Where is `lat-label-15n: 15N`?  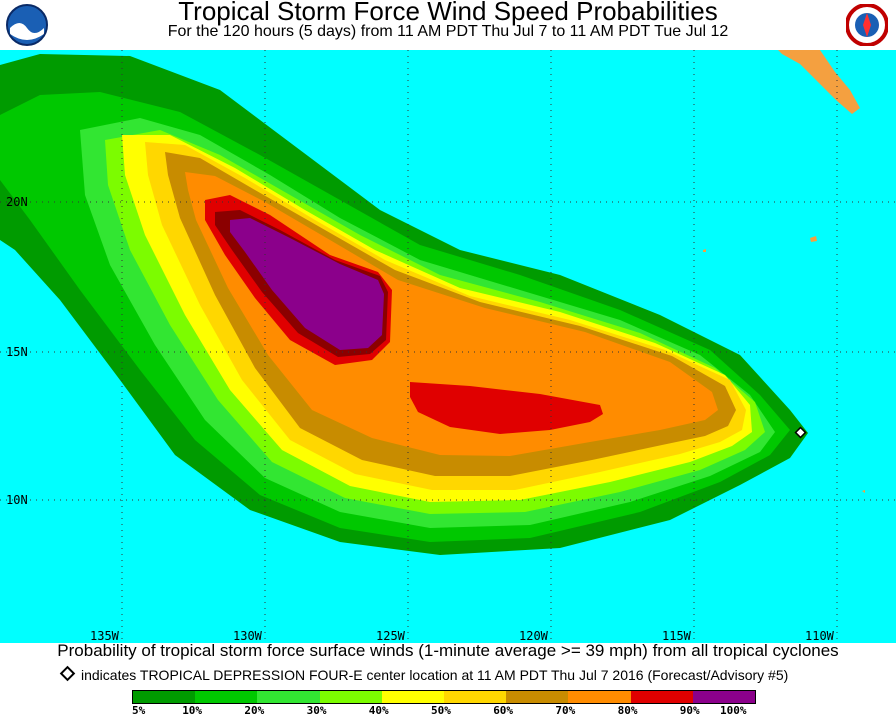 lat-label-15n: 15N is located at coordinates (17, 352).